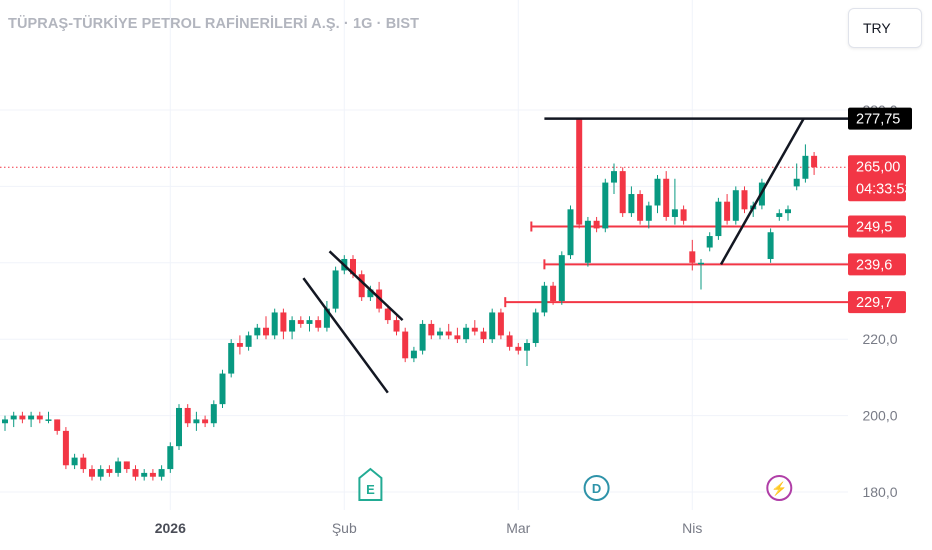 This screenshot has height=550, width=932. I want to click on level-229-label, so click(877, 302).